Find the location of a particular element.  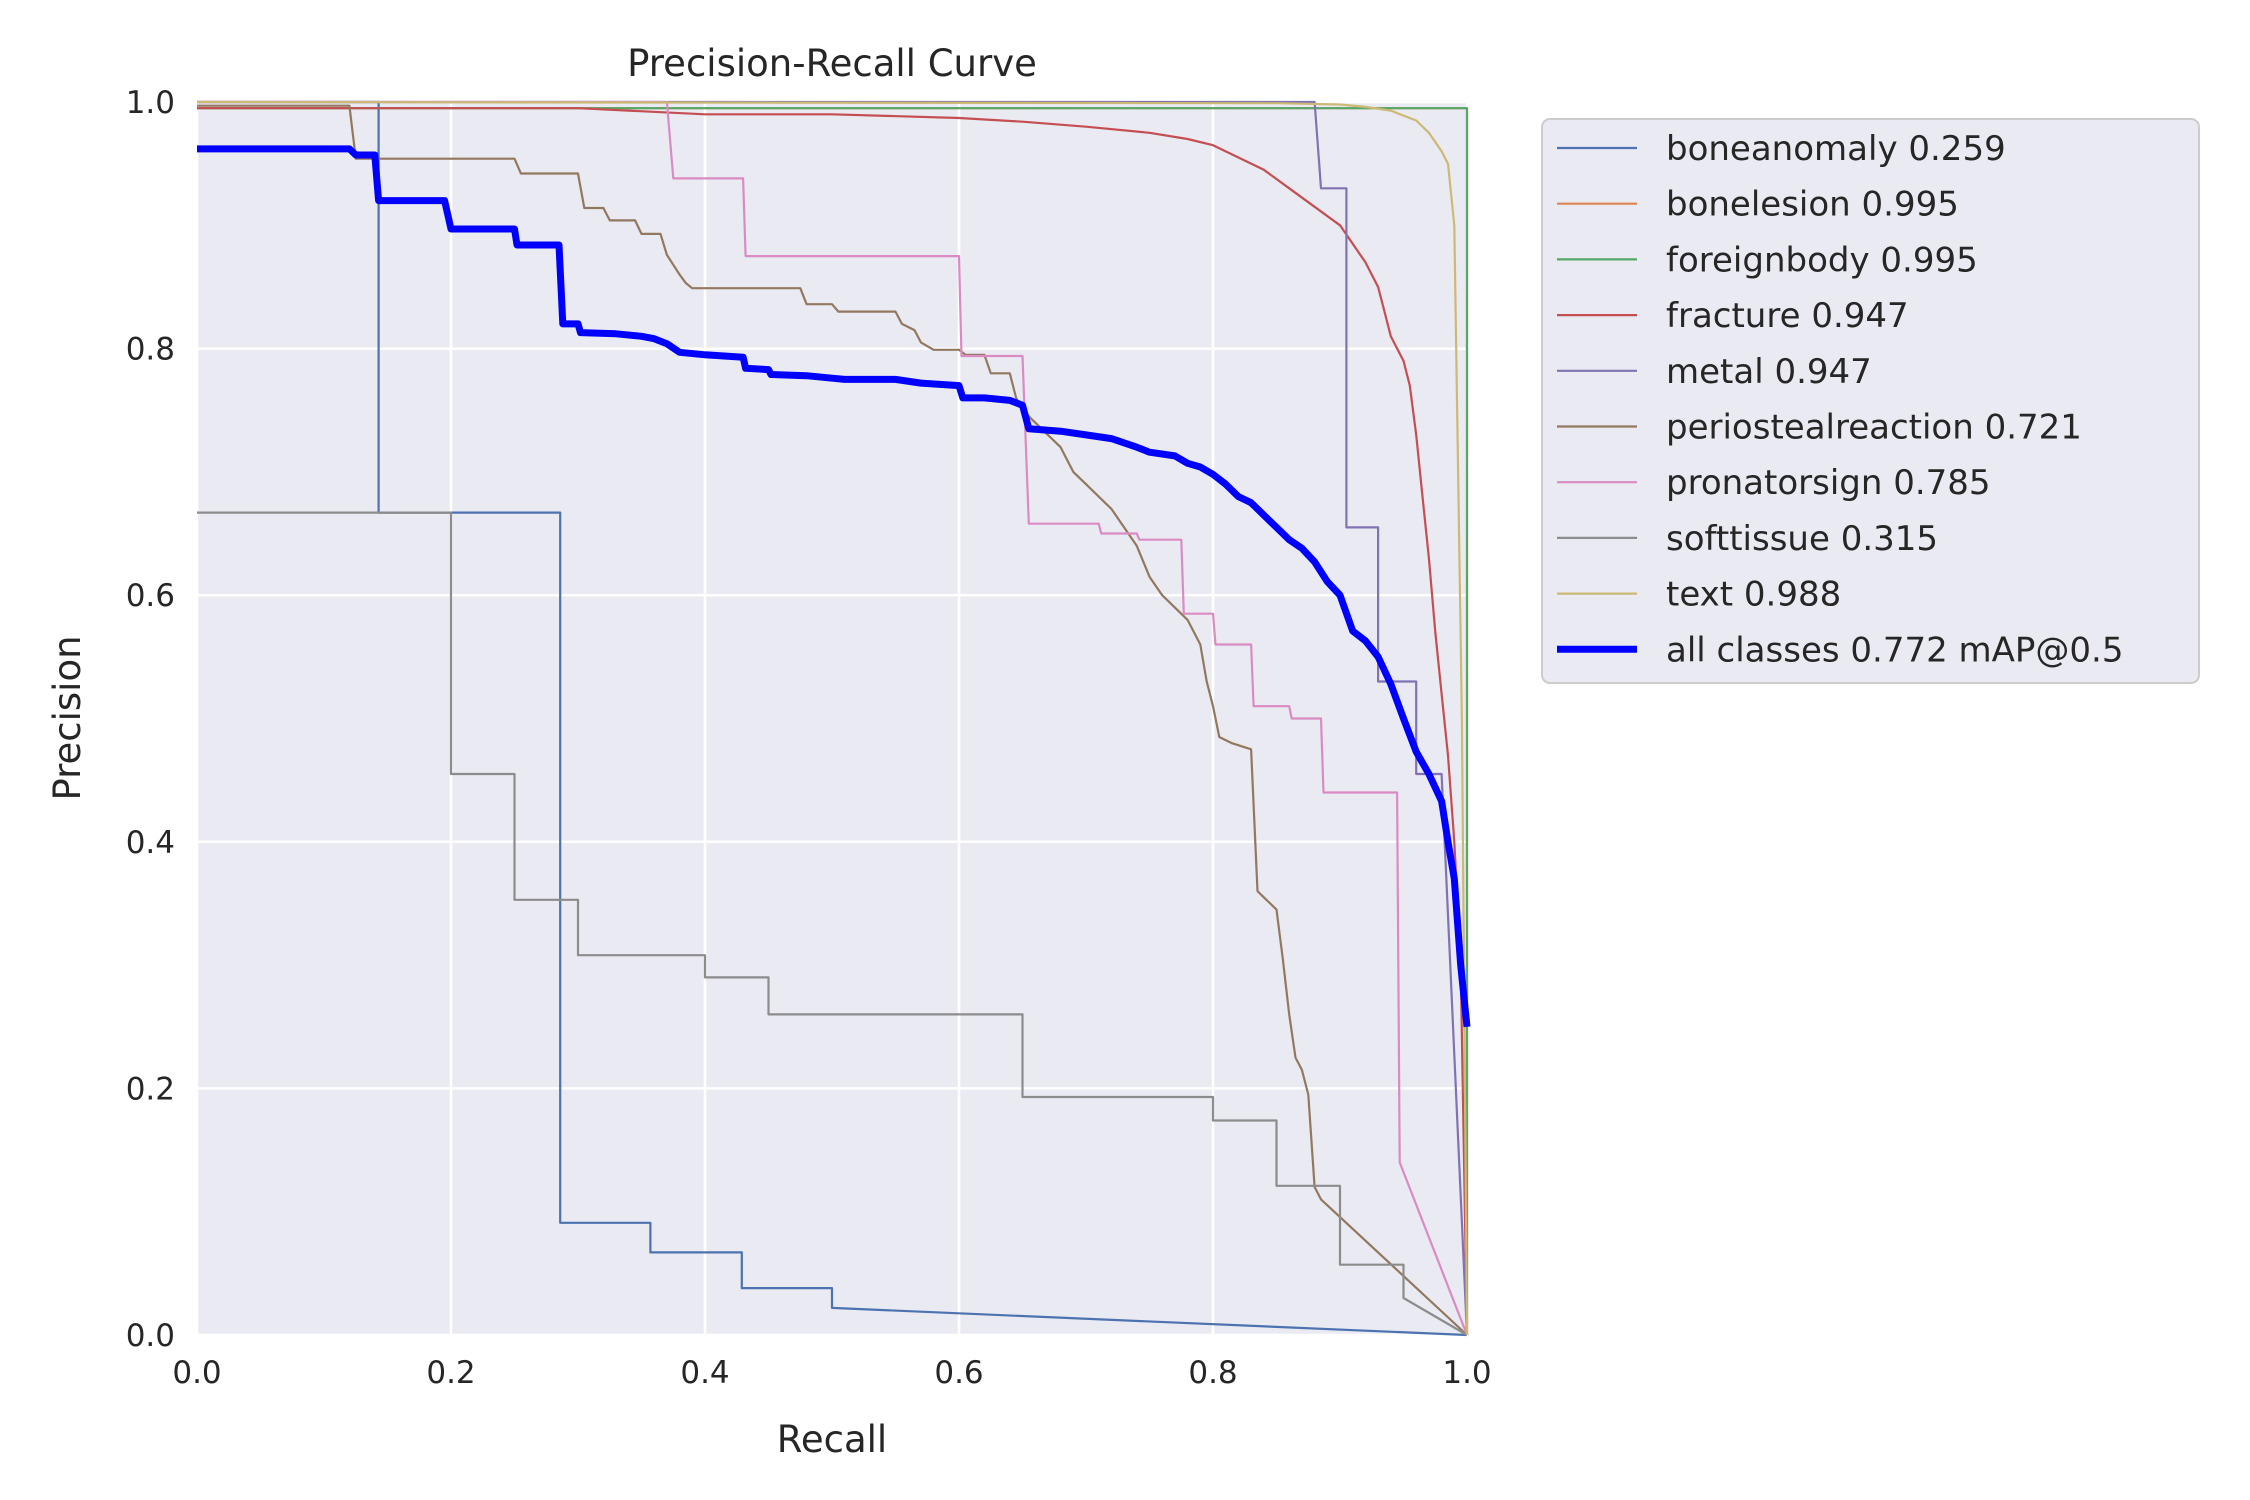

legend-label-fracture: fracture 0.947 is located at coordinates (1787, 316).